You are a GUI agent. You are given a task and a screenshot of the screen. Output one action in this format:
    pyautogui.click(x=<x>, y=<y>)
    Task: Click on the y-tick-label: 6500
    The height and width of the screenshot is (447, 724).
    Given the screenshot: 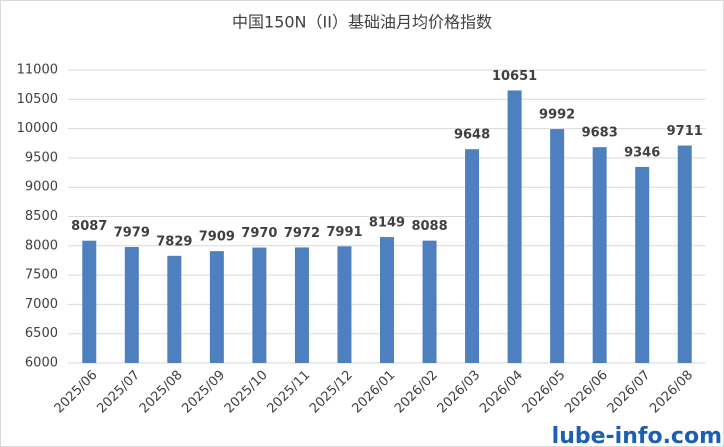 What is the action you would take?
    pyautogui.click(x=41, y=333)
    